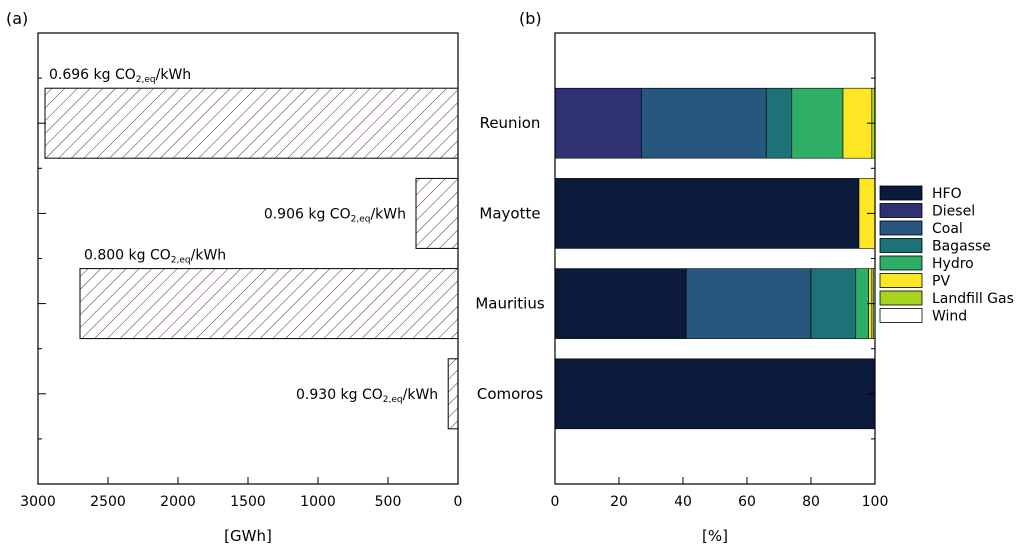 Image resolution: width=1030 pixels, height=549 pixels. Describe the element at coordinates (817, 123) in the screenshot. I see `bar-b-reunion-hydro` at that location.